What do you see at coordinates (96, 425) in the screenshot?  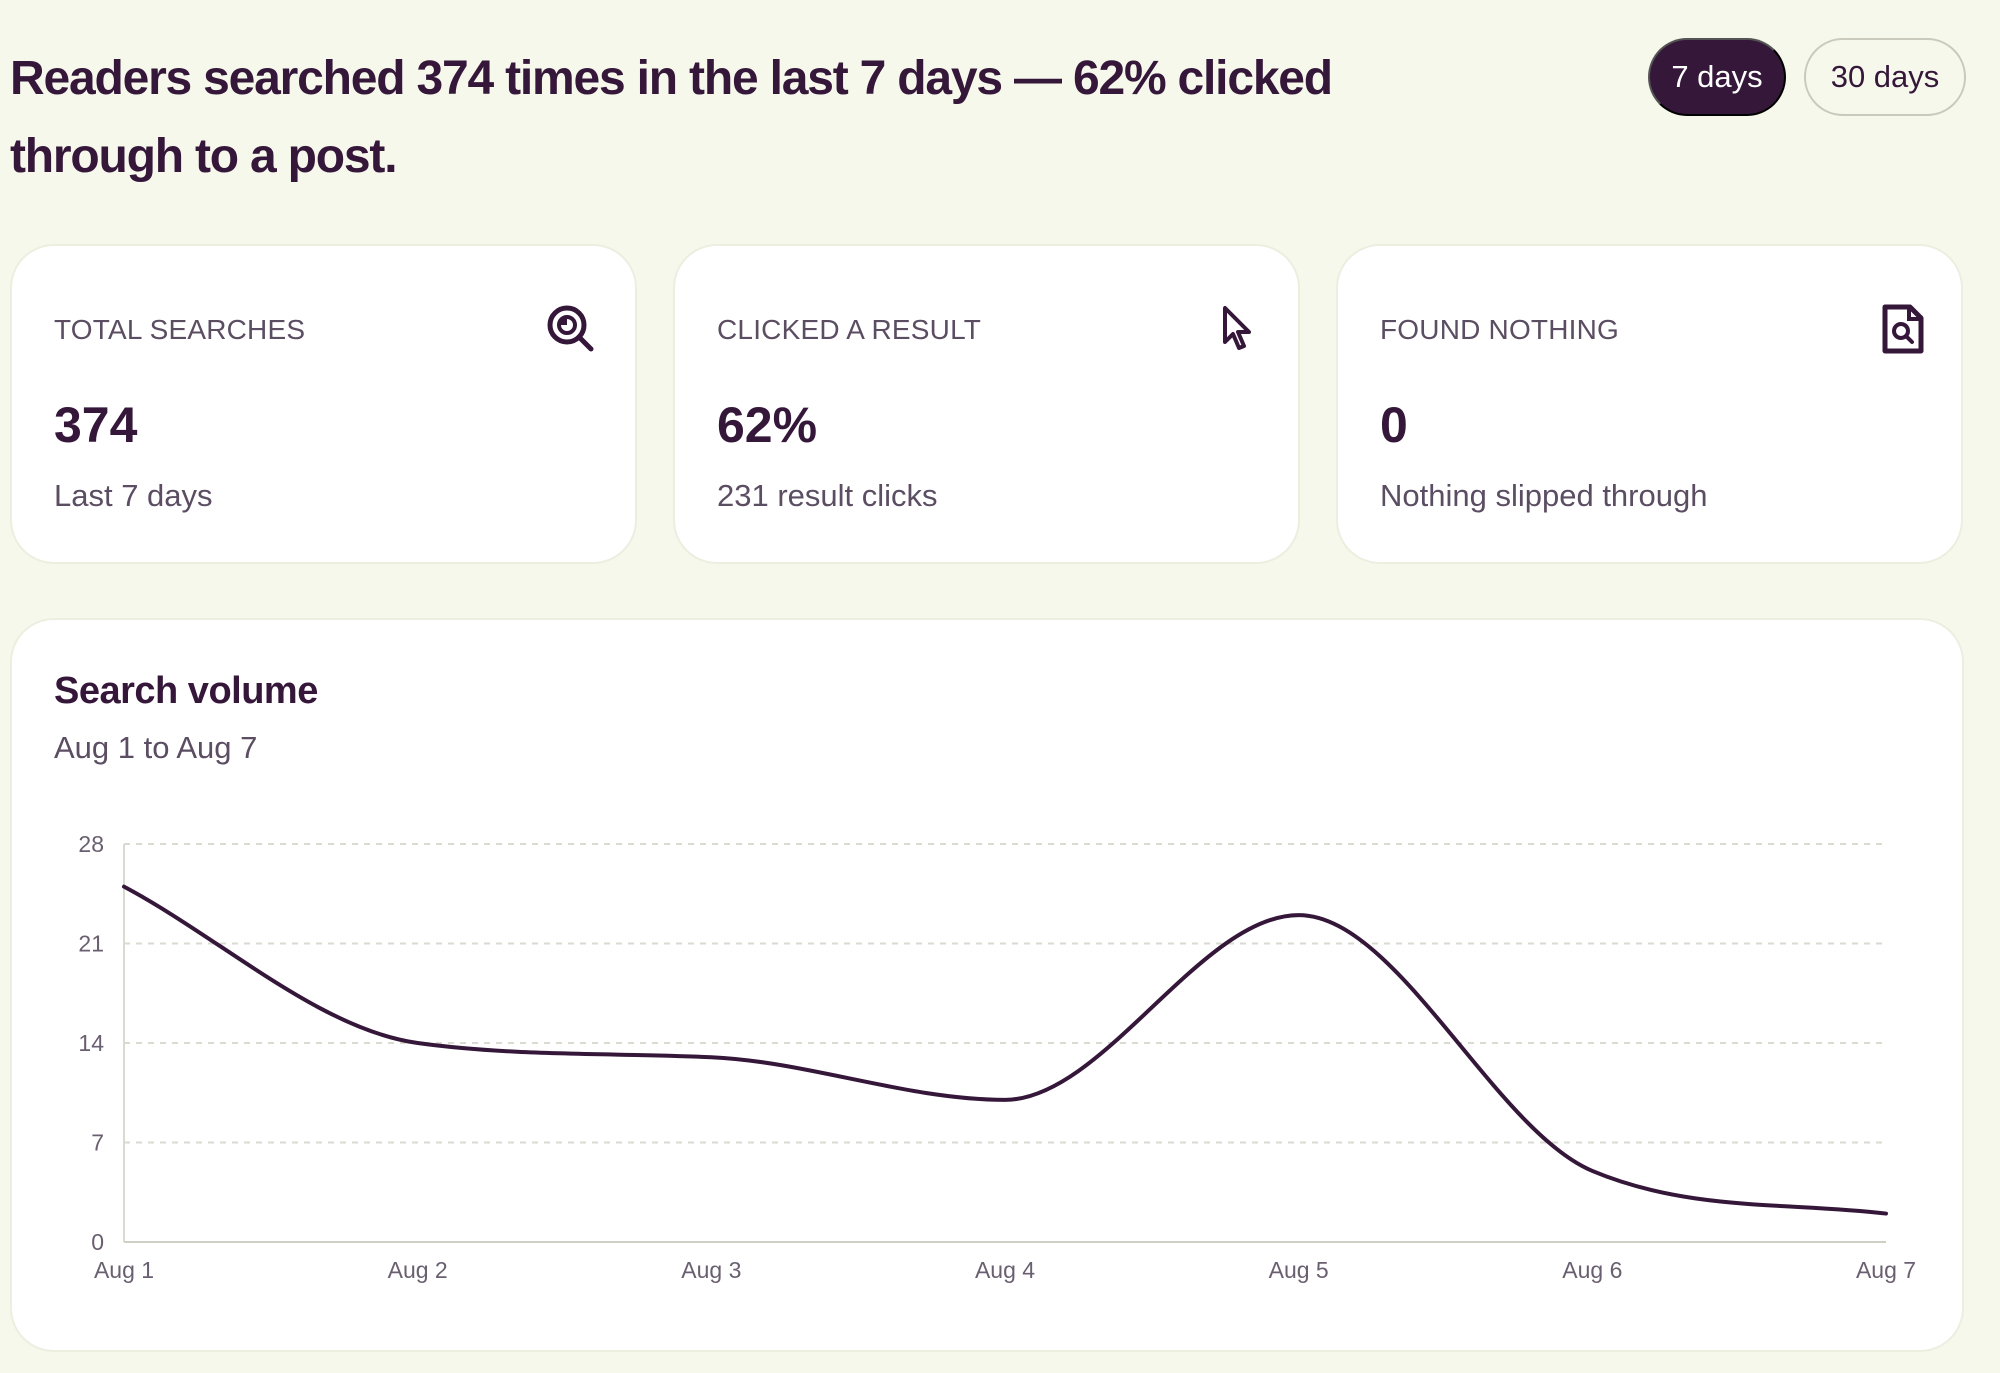 I see `stat-value: 374` at bounding box center [96, 425].